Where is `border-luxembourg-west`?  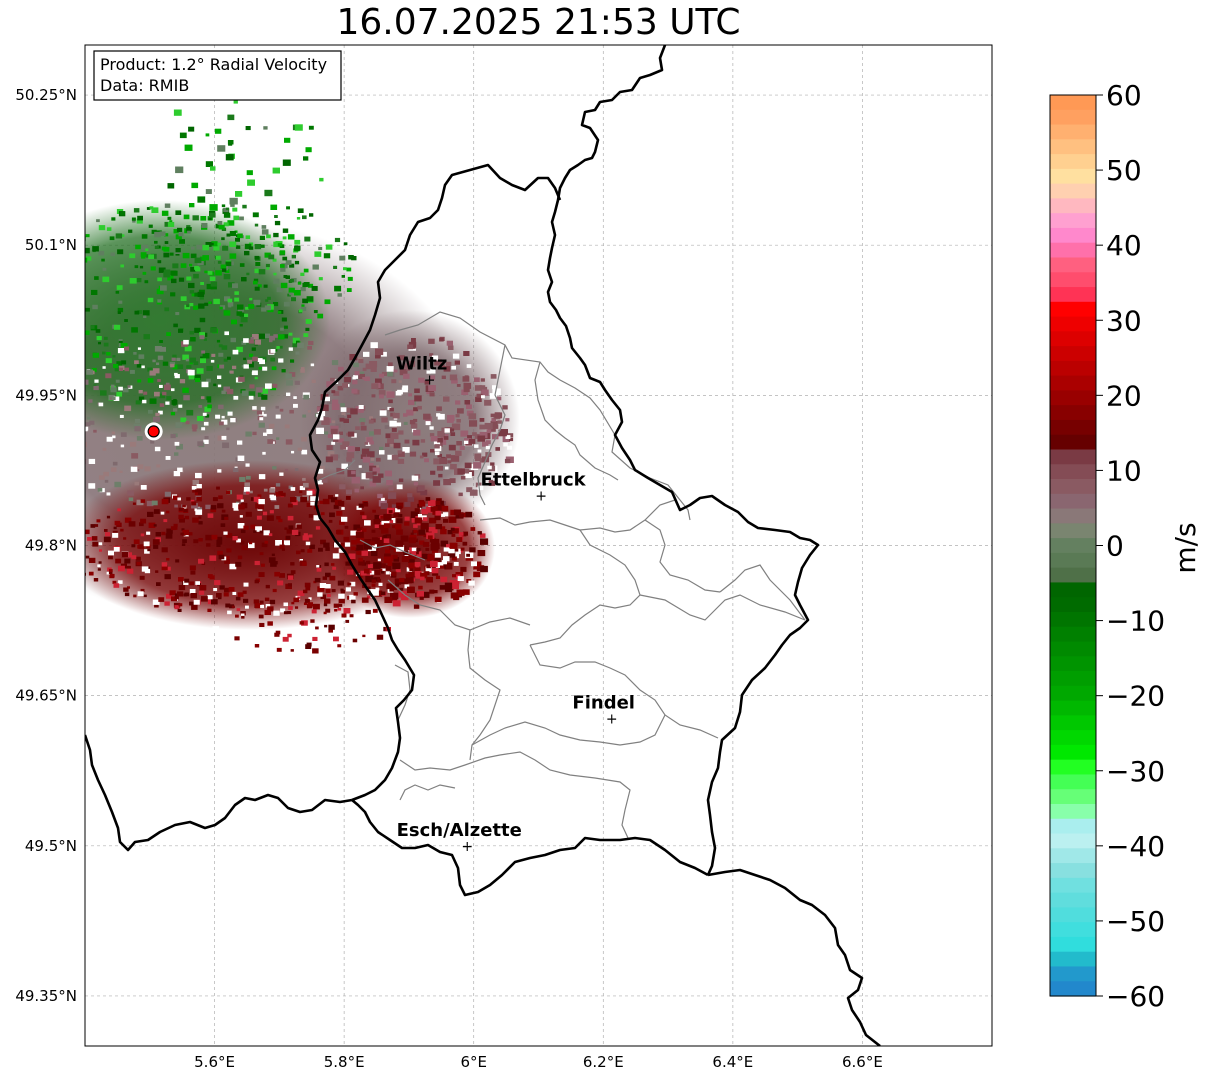 border-luxembourg-west is located at coordinates (435, 482).